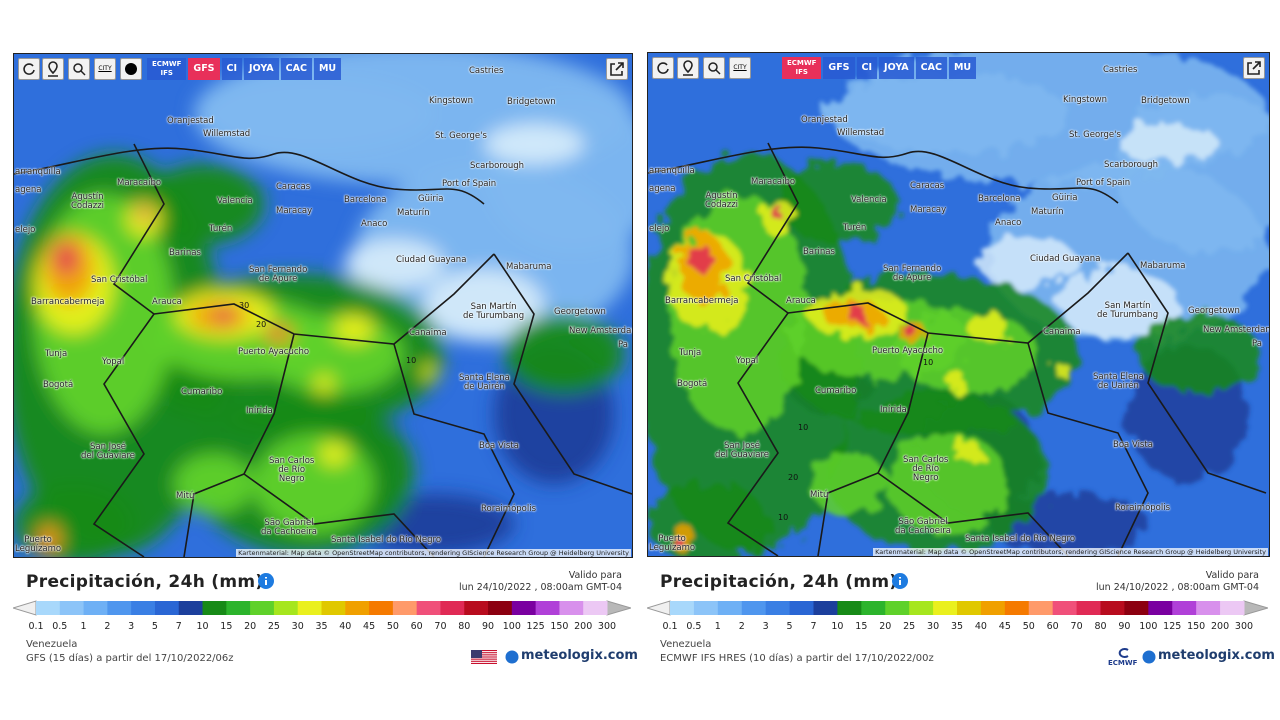  Describe the element at coordinates (499, 446) in the screenshot. I see `city-label: Boa Vista` at that location.